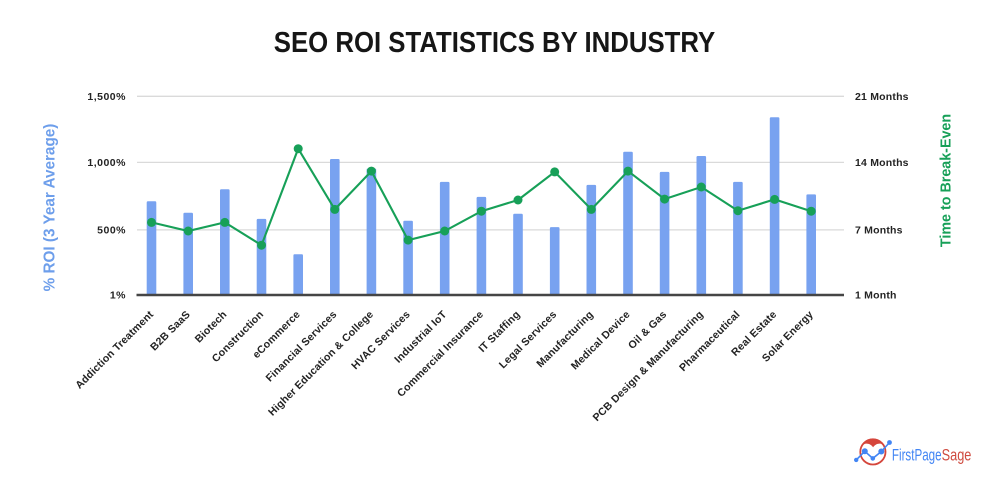 The height and width of the screenshot is (487, 990). I want to click on svg-text: 500%, so click(111, 231).